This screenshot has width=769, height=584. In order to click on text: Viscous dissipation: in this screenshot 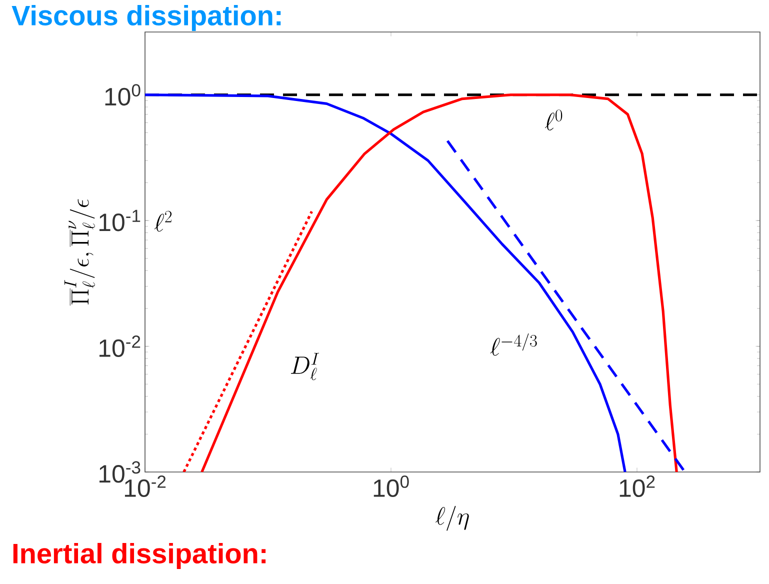, I will do `click(146, 18)`.